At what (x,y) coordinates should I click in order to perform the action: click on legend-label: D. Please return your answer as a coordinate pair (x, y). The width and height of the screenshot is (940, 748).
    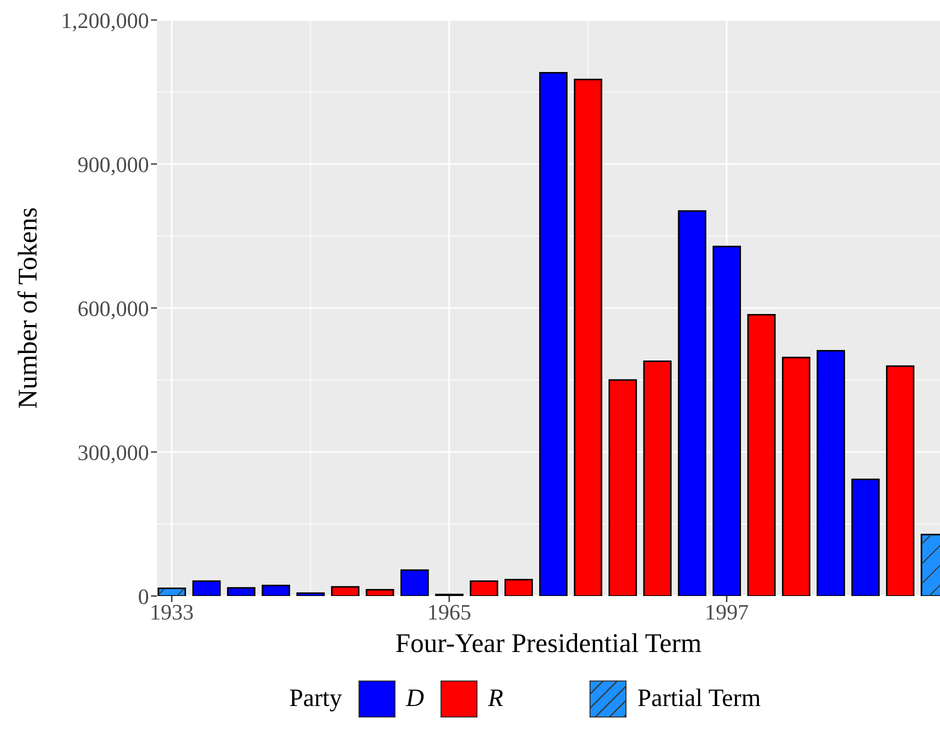
    Looking at the image, I should click on (415, 699).